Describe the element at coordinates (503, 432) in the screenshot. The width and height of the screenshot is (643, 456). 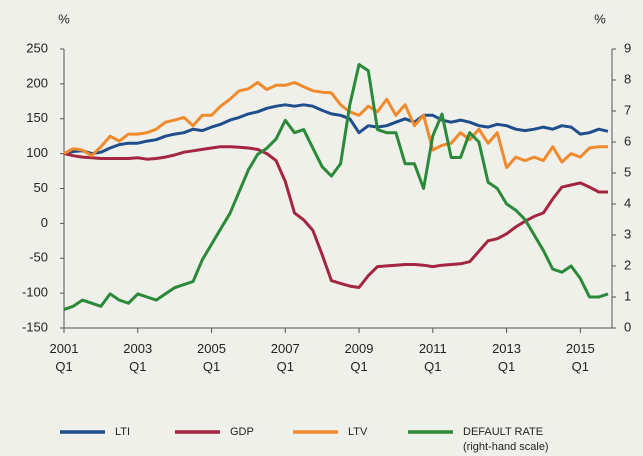
I see `legend-label: DEFAULT RATE` at that location.